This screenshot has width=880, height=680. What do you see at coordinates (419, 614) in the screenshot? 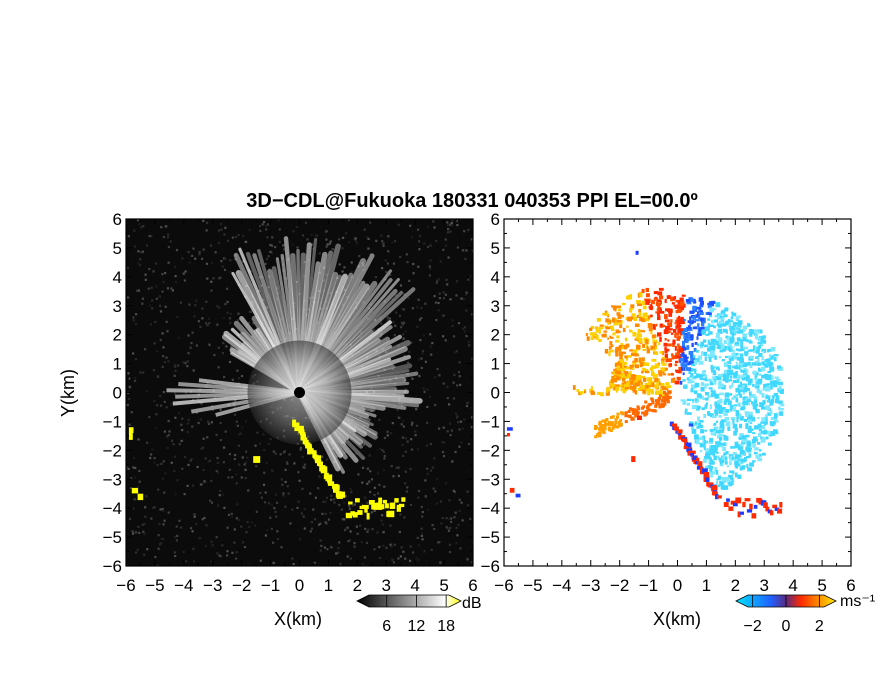
I see `db-colorbar: 6 12 18 dB` at bounding box center [419, 614].